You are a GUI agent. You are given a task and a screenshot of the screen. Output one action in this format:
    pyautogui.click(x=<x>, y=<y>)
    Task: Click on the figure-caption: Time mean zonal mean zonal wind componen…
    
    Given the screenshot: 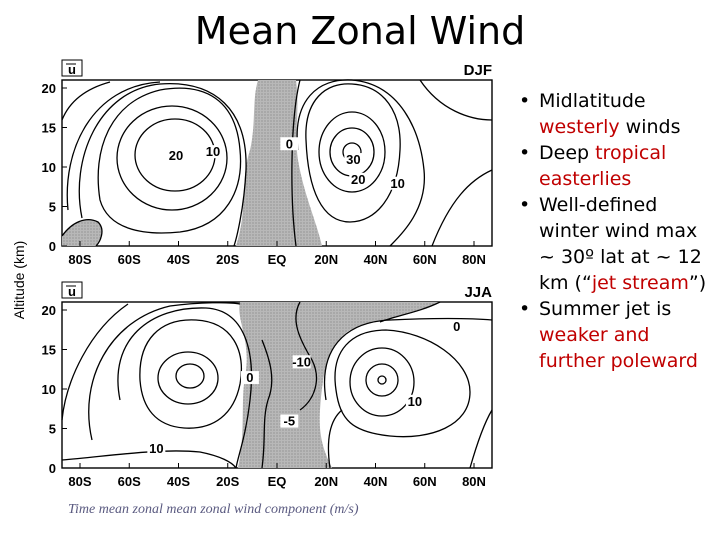 What is the action you would take?
    pyautogui.click(x=213, y=509)
    